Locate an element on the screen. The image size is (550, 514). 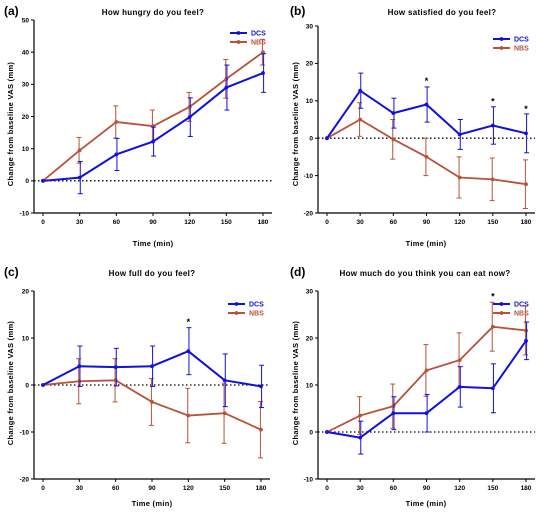
chart-title: How full do you feel? is located at coordinates (152, 273).